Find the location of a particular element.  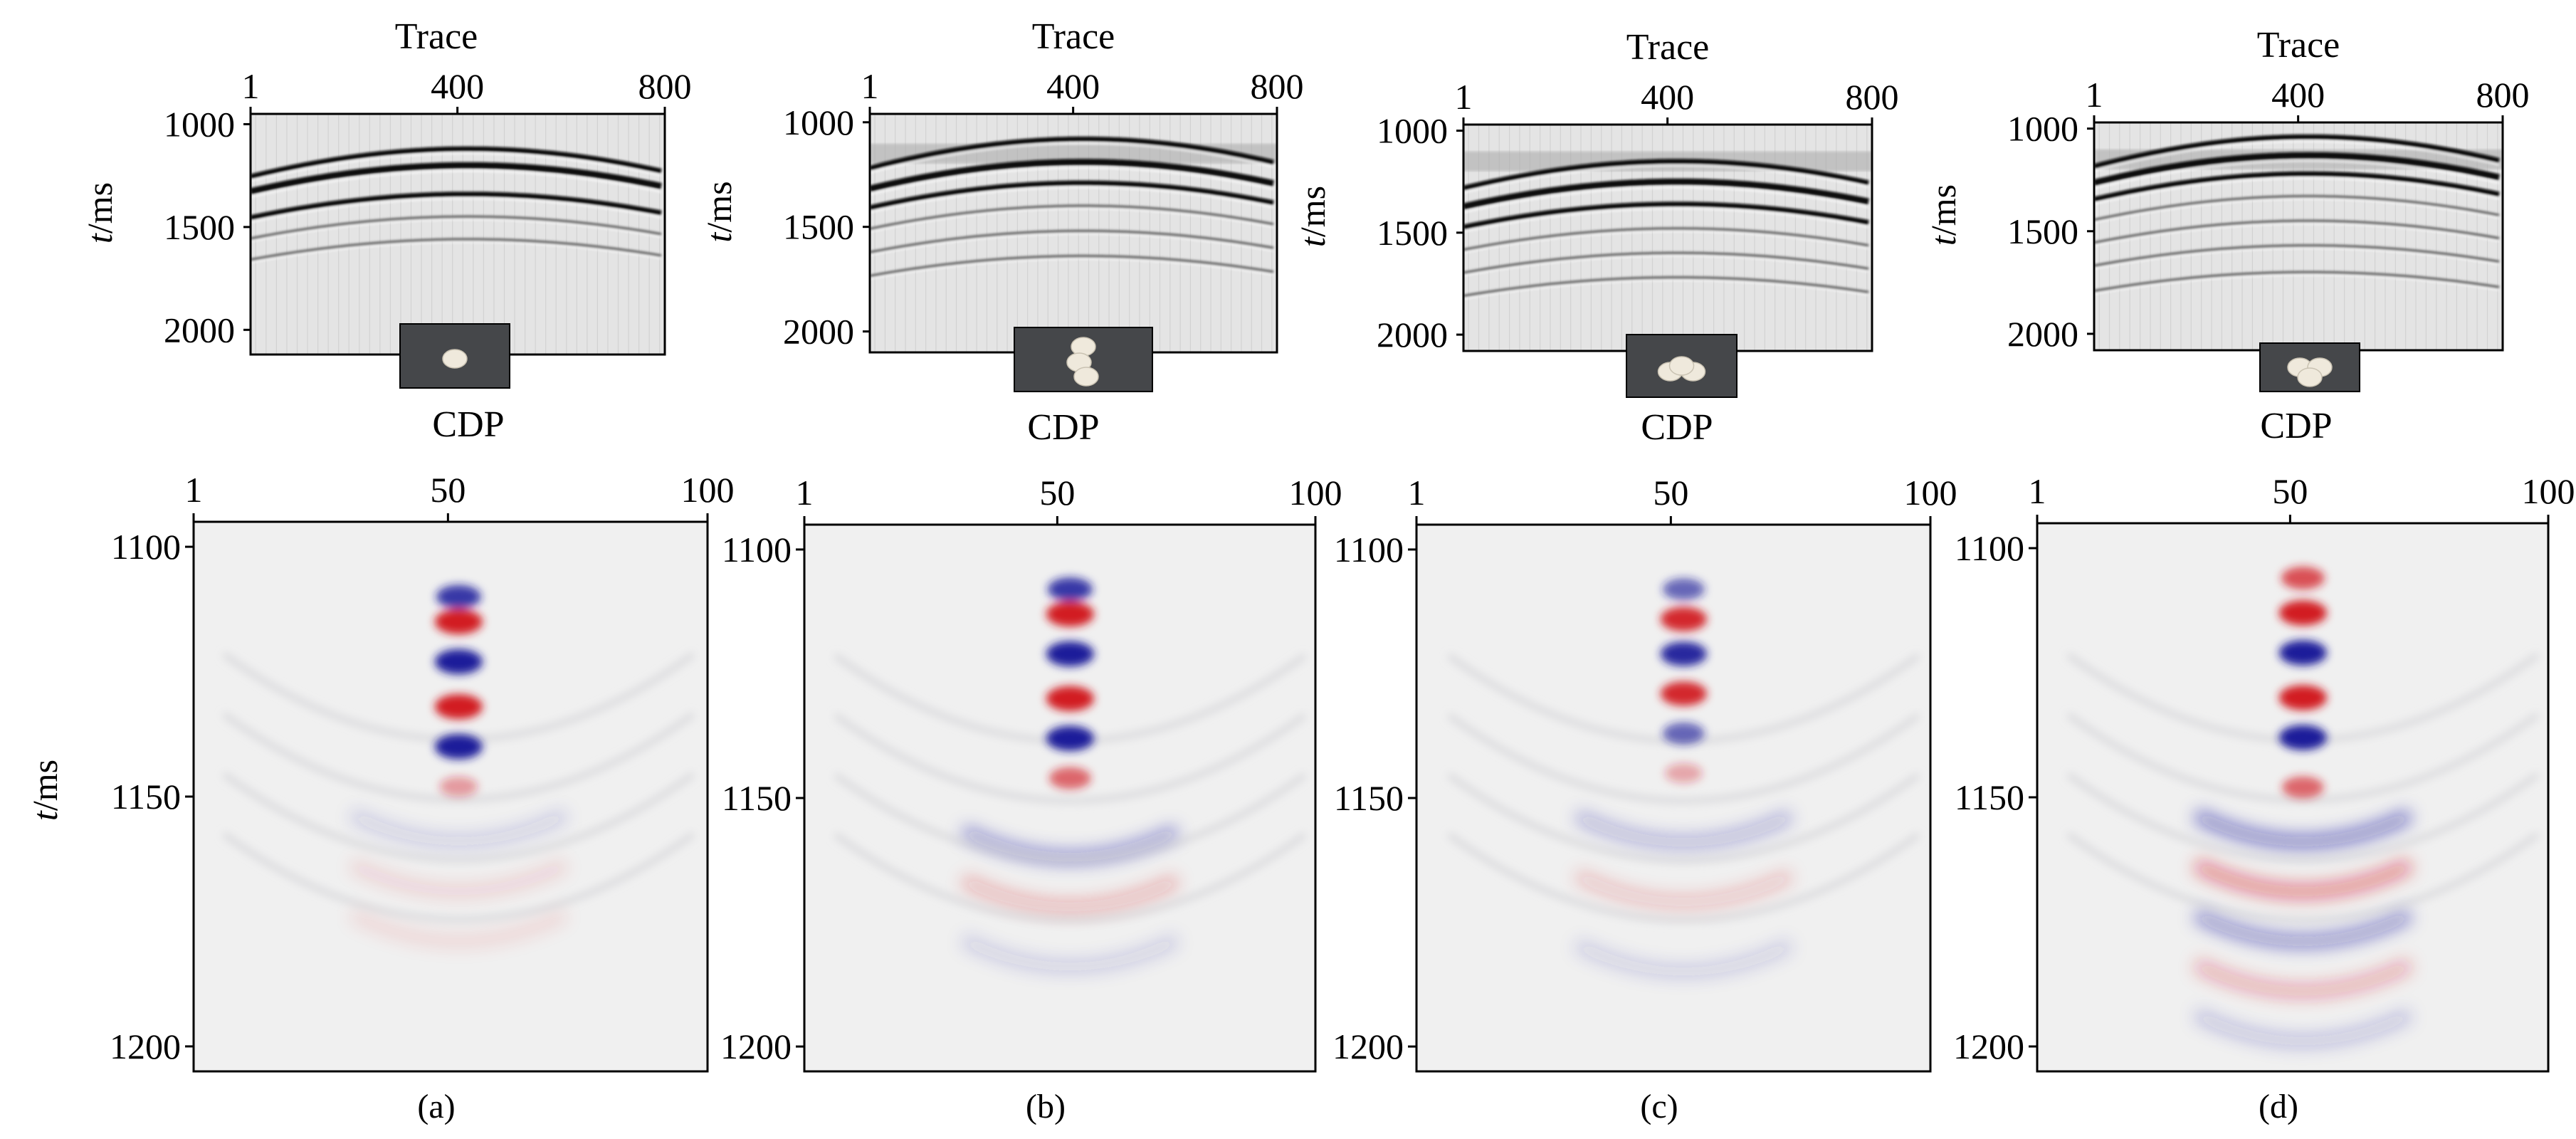

stone-model-photo is located at coordinates (1084, 359).